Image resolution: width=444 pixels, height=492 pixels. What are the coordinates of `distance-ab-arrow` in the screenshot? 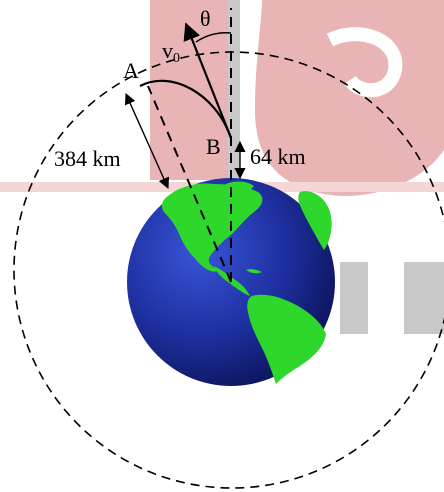 It's located at (147, 141).